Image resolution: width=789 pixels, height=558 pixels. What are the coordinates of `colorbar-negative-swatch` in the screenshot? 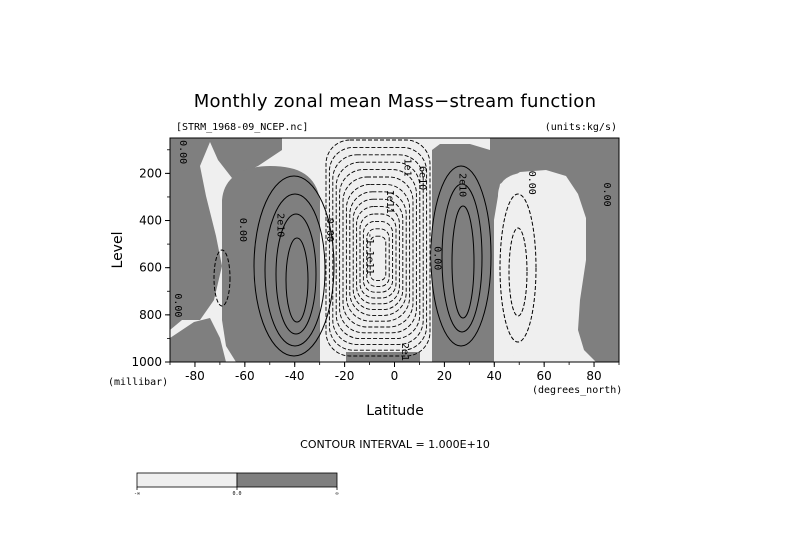 It's located at (187, 480).